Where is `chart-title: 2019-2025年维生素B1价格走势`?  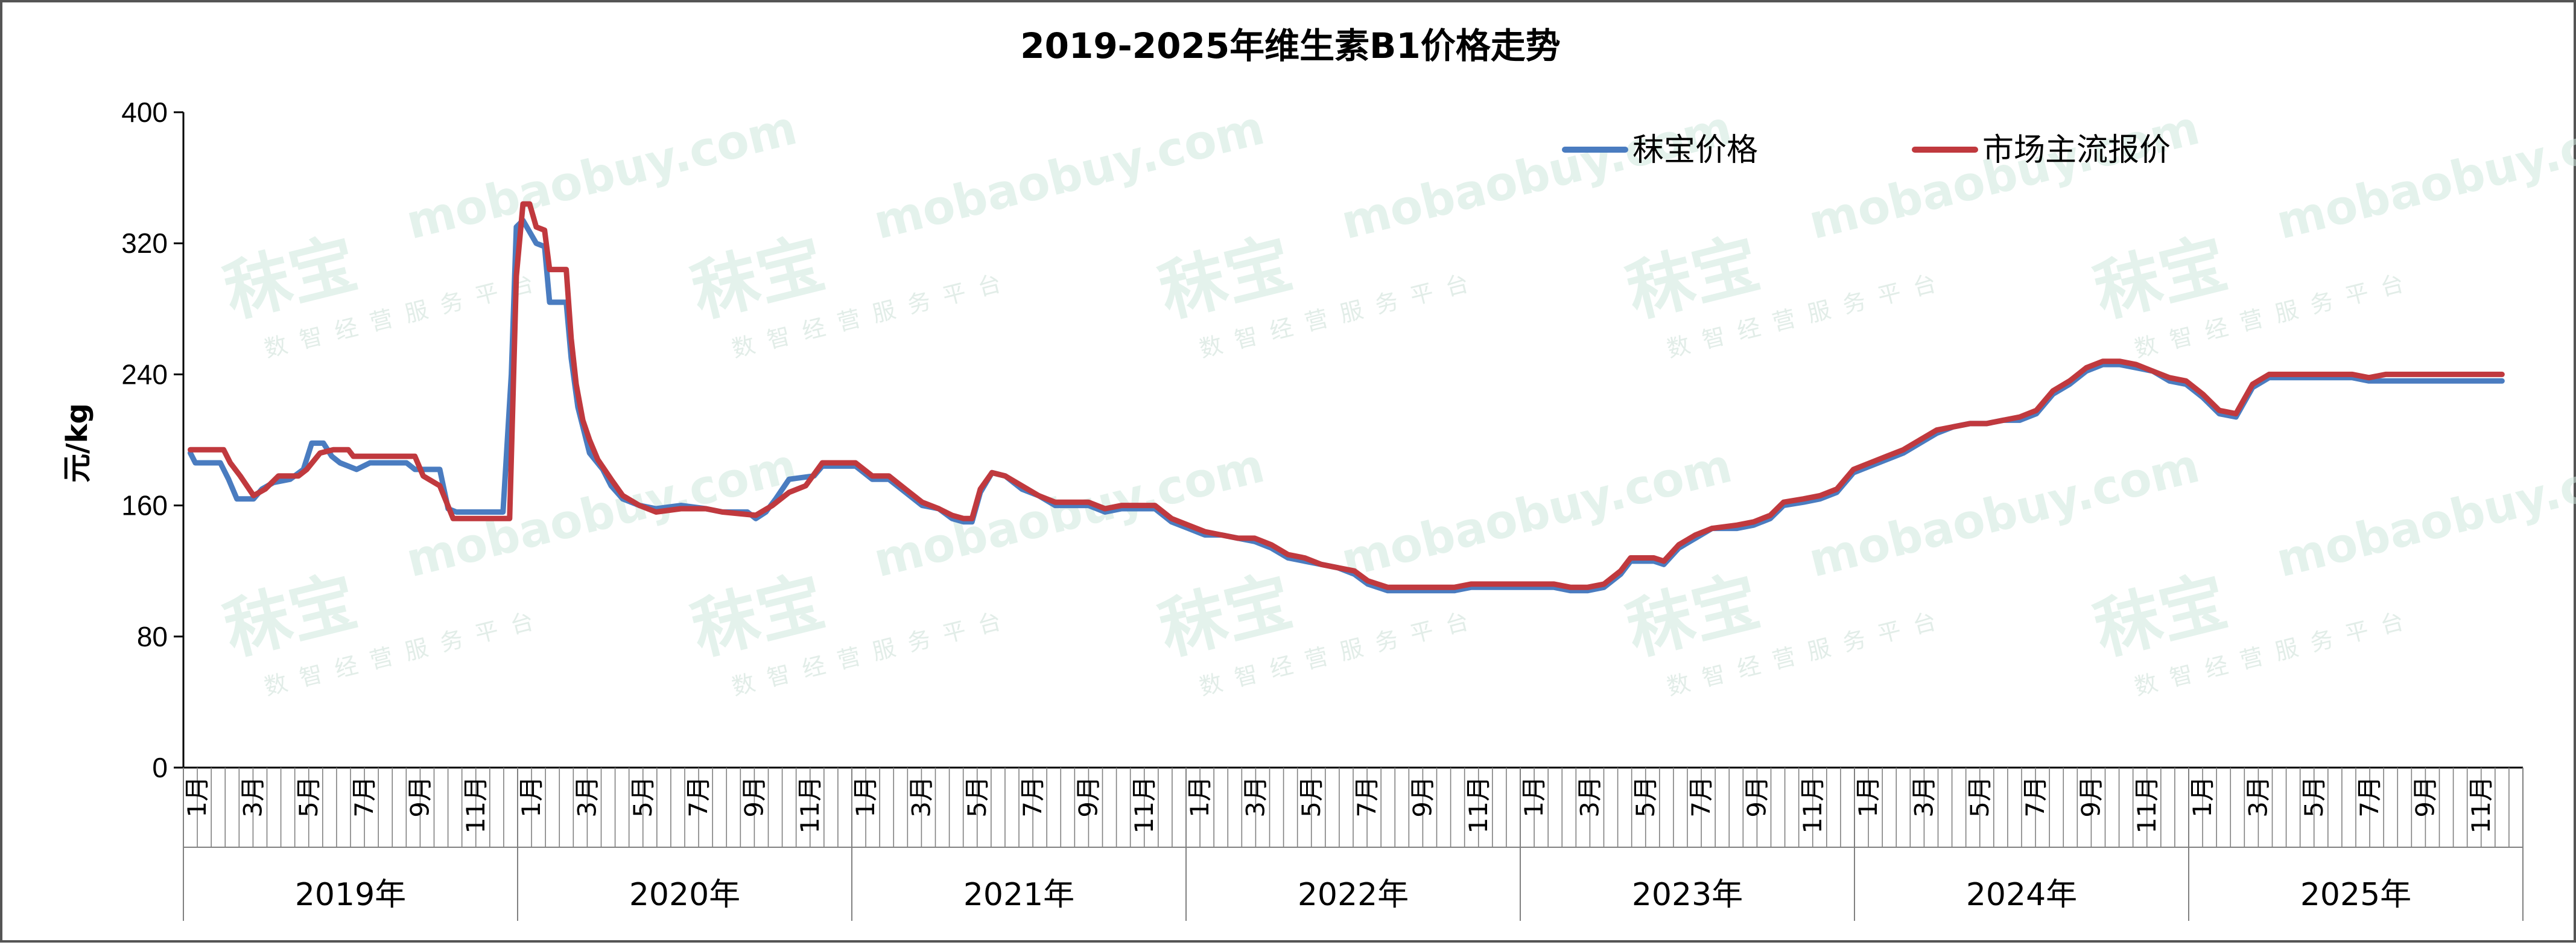 chart-title: 2019-2025年维生素B1价格走势 is located at coordinates (1291, 45).